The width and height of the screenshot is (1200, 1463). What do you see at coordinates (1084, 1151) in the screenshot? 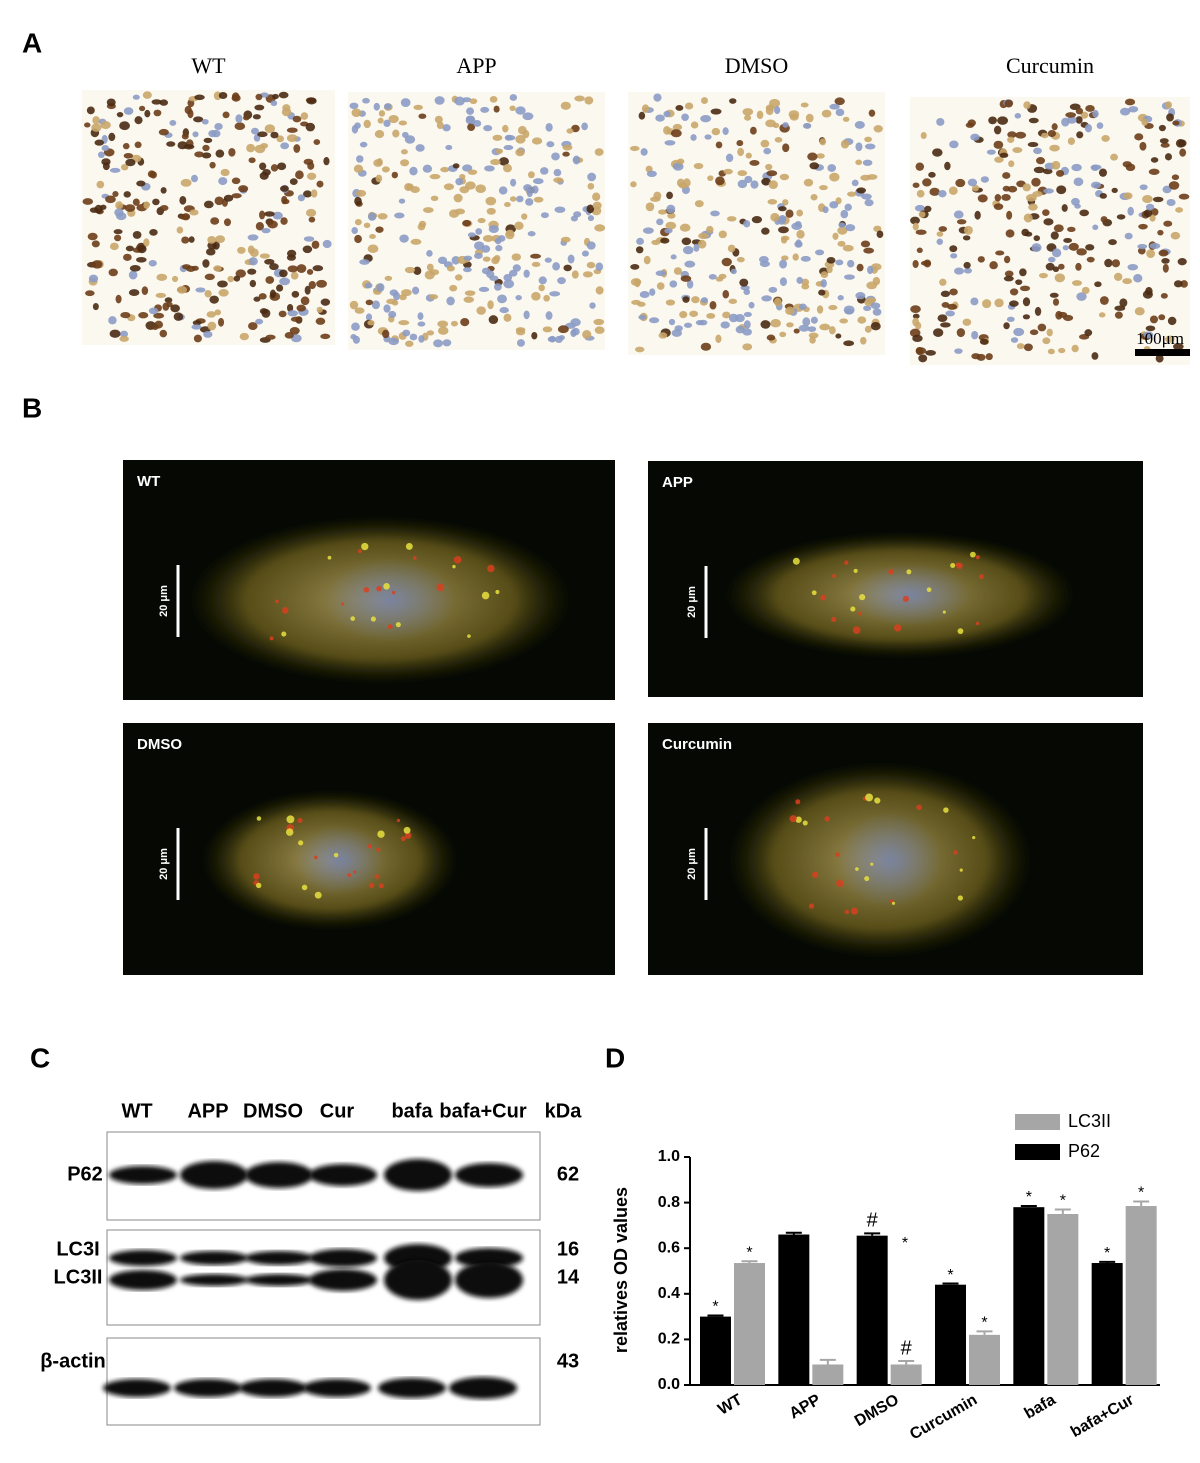
I see `legend-label: P62` at bounding box center [1084, 1151].